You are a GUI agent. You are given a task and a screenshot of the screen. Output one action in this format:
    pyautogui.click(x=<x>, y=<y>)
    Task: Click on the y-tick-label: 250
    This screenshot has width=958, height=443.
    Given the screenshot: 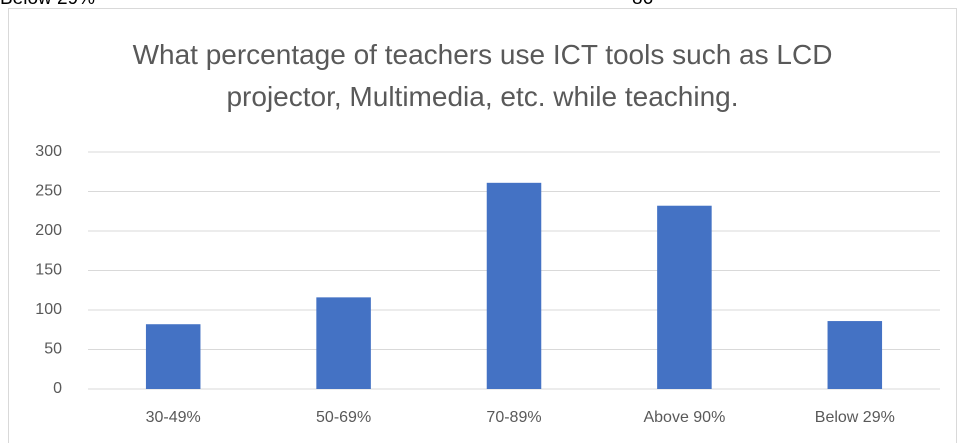 What is the action you would take?
    pyautogui.click(x=48, y=191)
    